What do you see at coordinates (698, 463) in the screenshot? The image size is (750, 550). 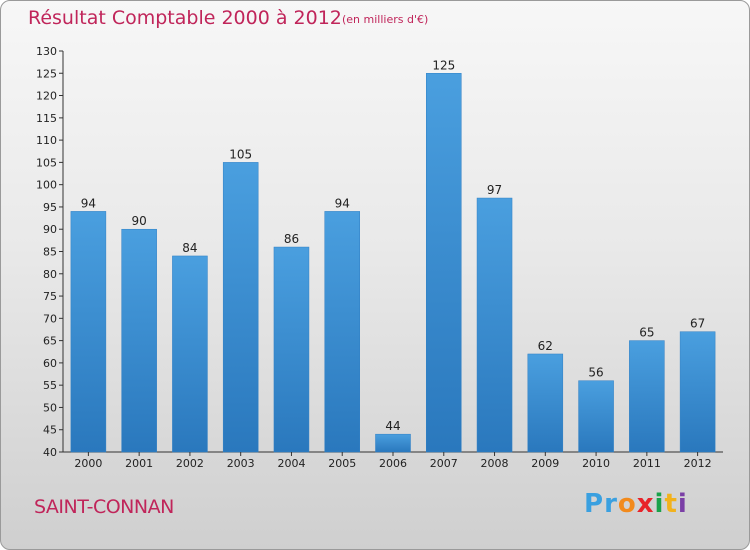 I see `x-tick-label: 2012` at bounding box center [698, 463].